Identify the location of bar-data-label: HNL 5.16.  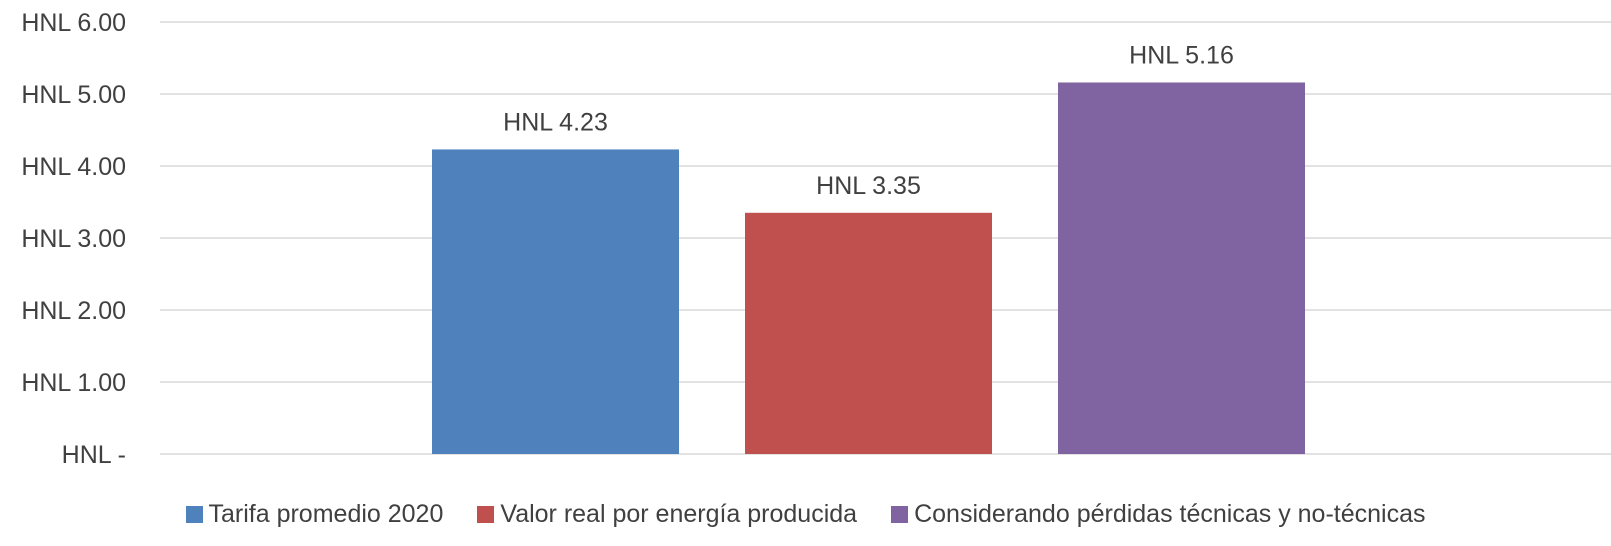
(1181, 55).